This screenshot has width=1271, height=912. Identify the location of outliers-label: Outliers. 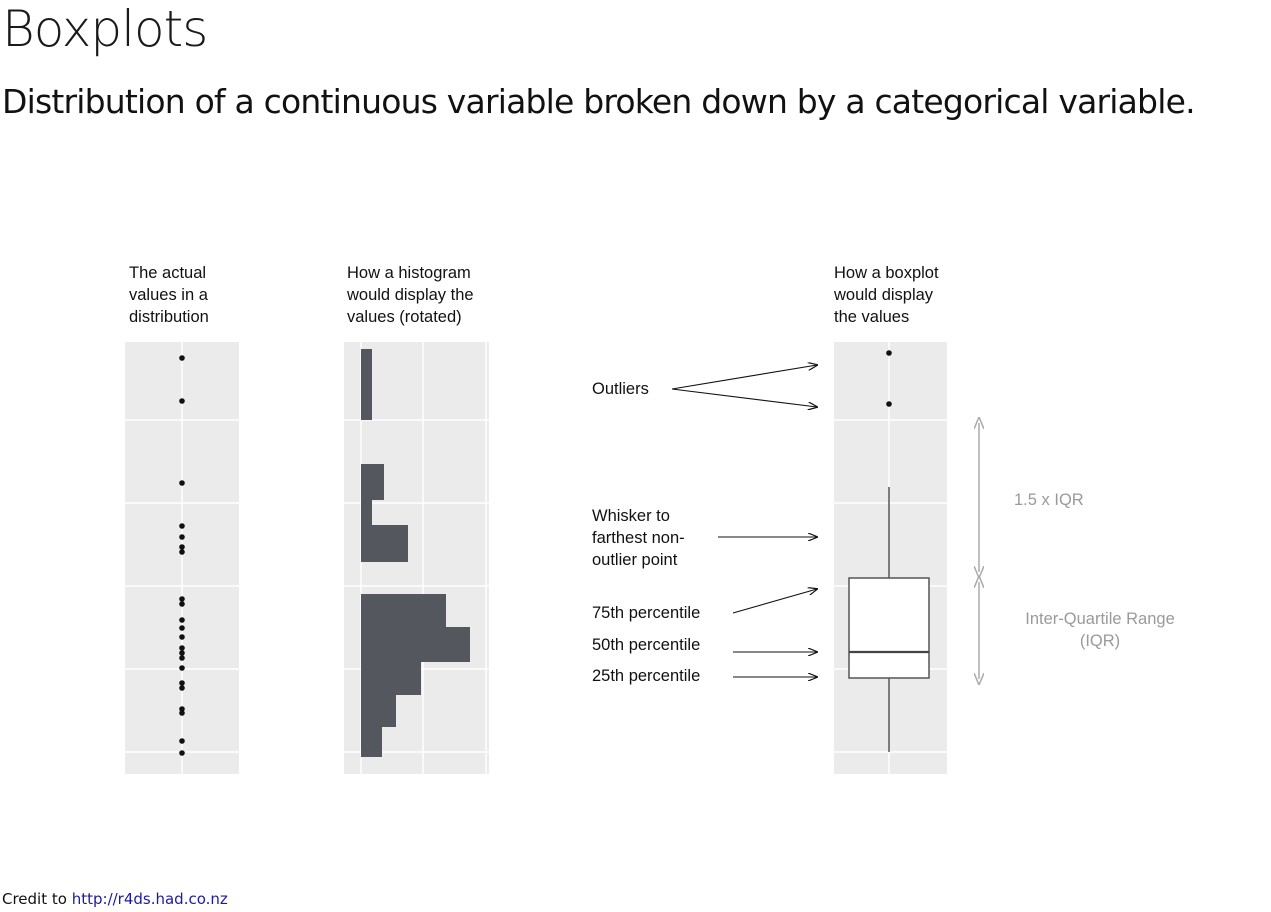
(620, 389).